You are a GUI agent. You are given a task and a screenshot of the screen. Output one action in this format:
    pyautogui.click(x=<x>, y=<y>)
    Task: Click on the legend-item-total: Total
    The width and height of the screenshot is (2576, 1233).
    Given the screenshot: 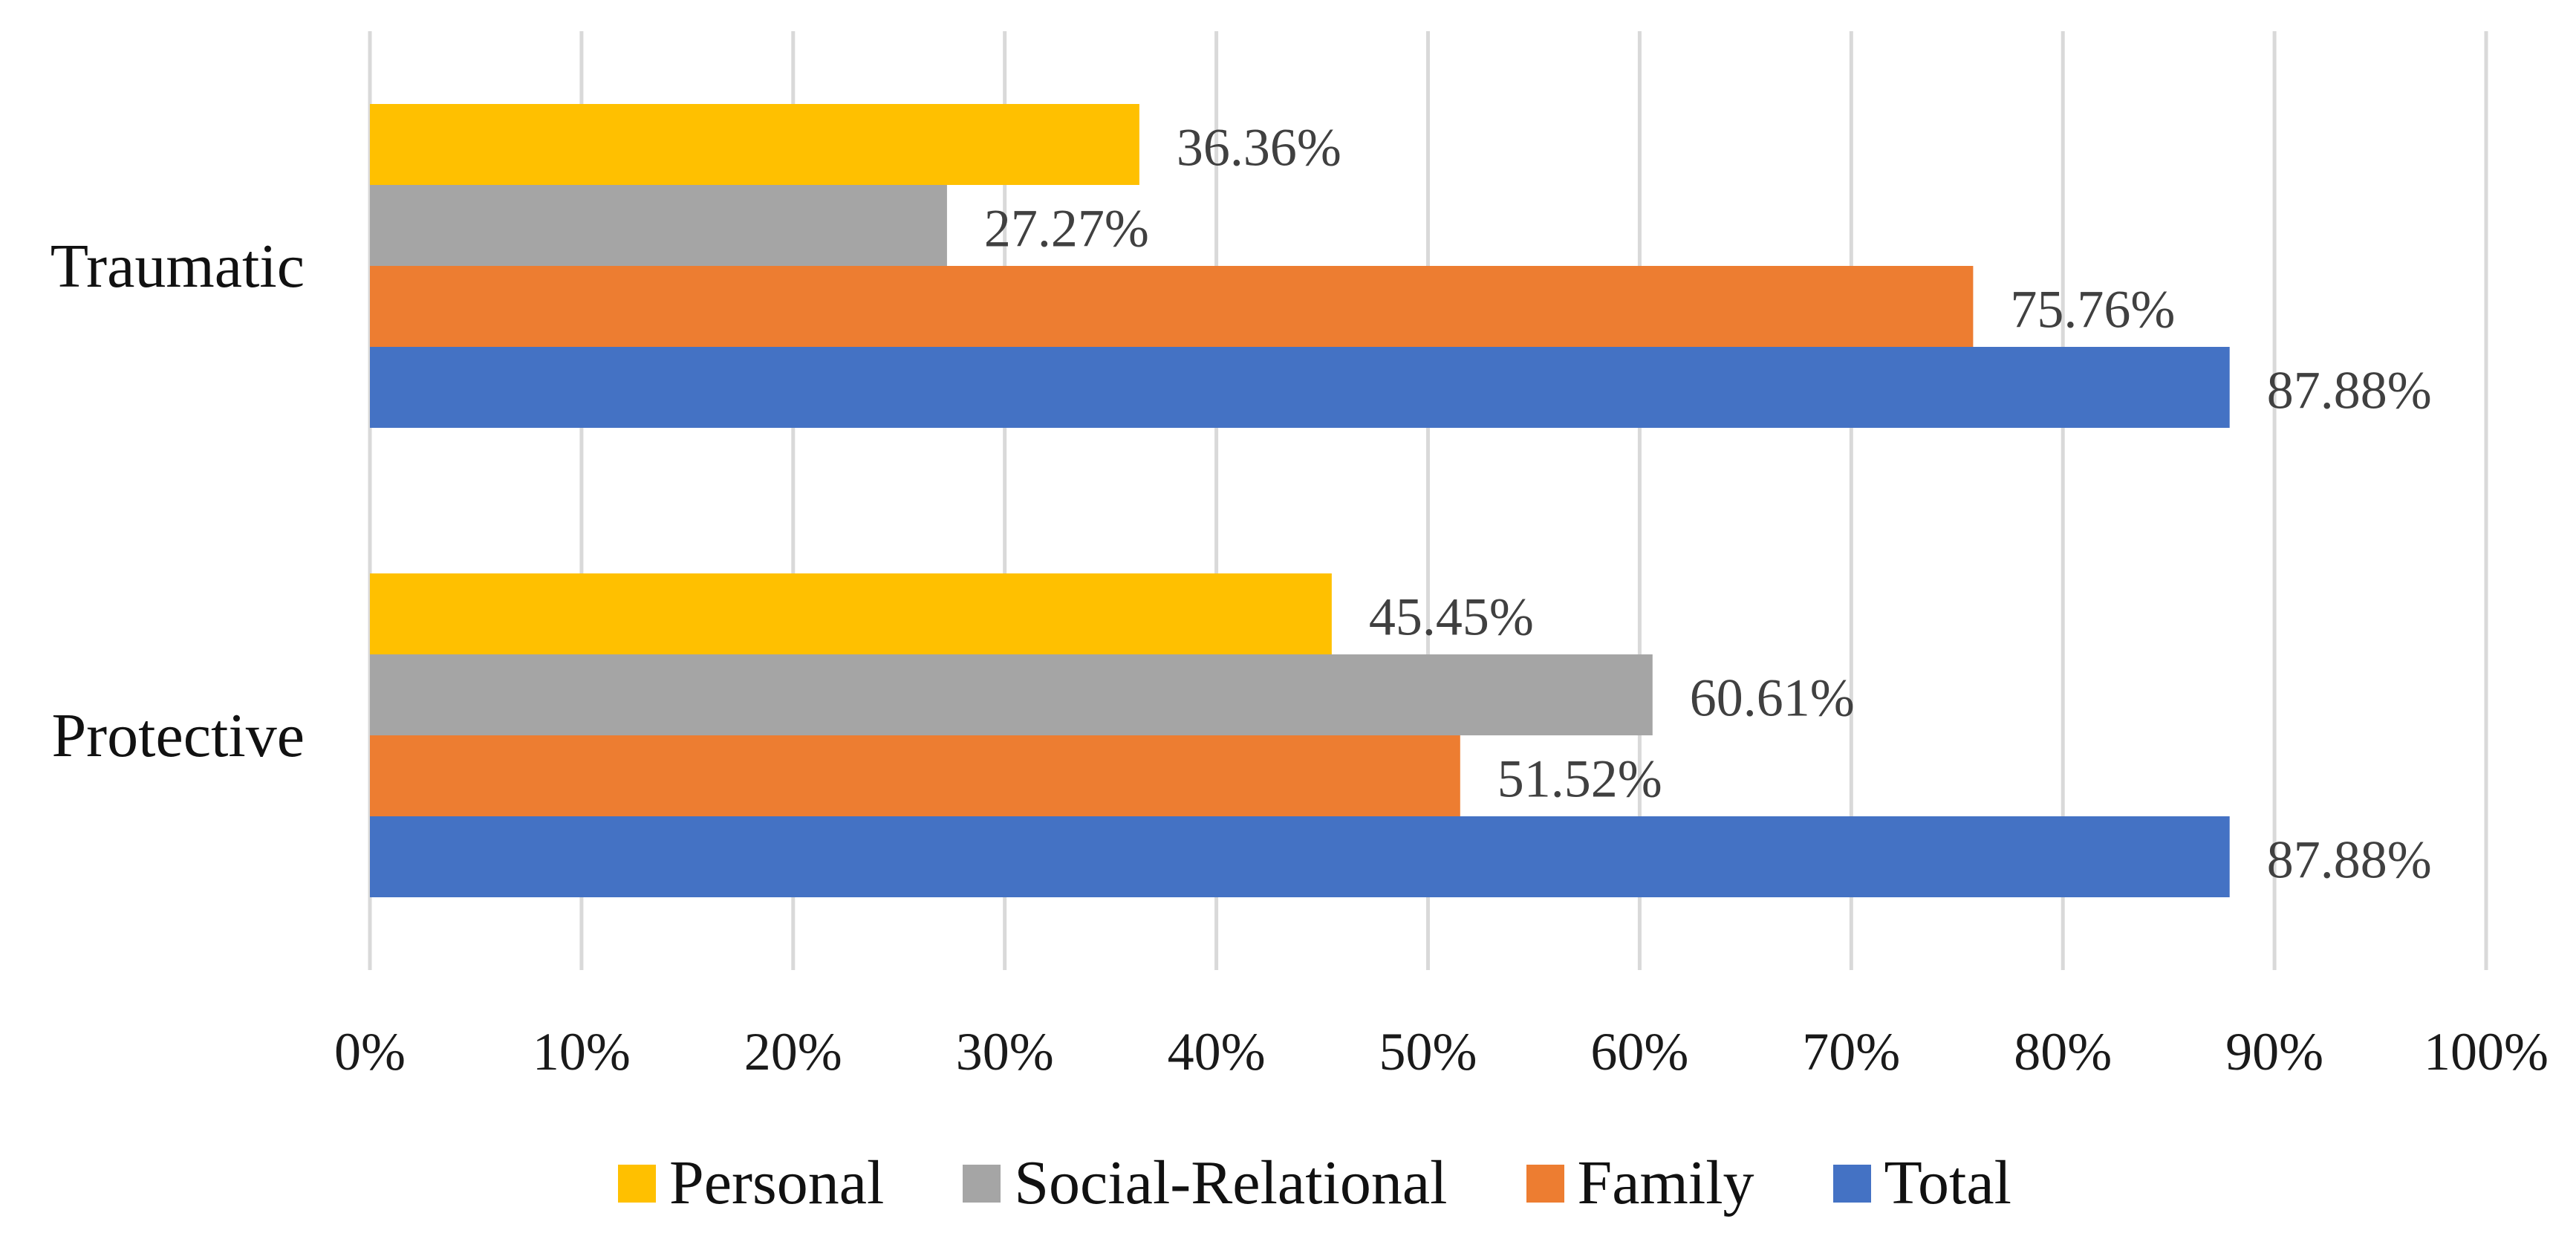 What is the action you would take?
    pyautogui.click(x=1921, y=1182)
    